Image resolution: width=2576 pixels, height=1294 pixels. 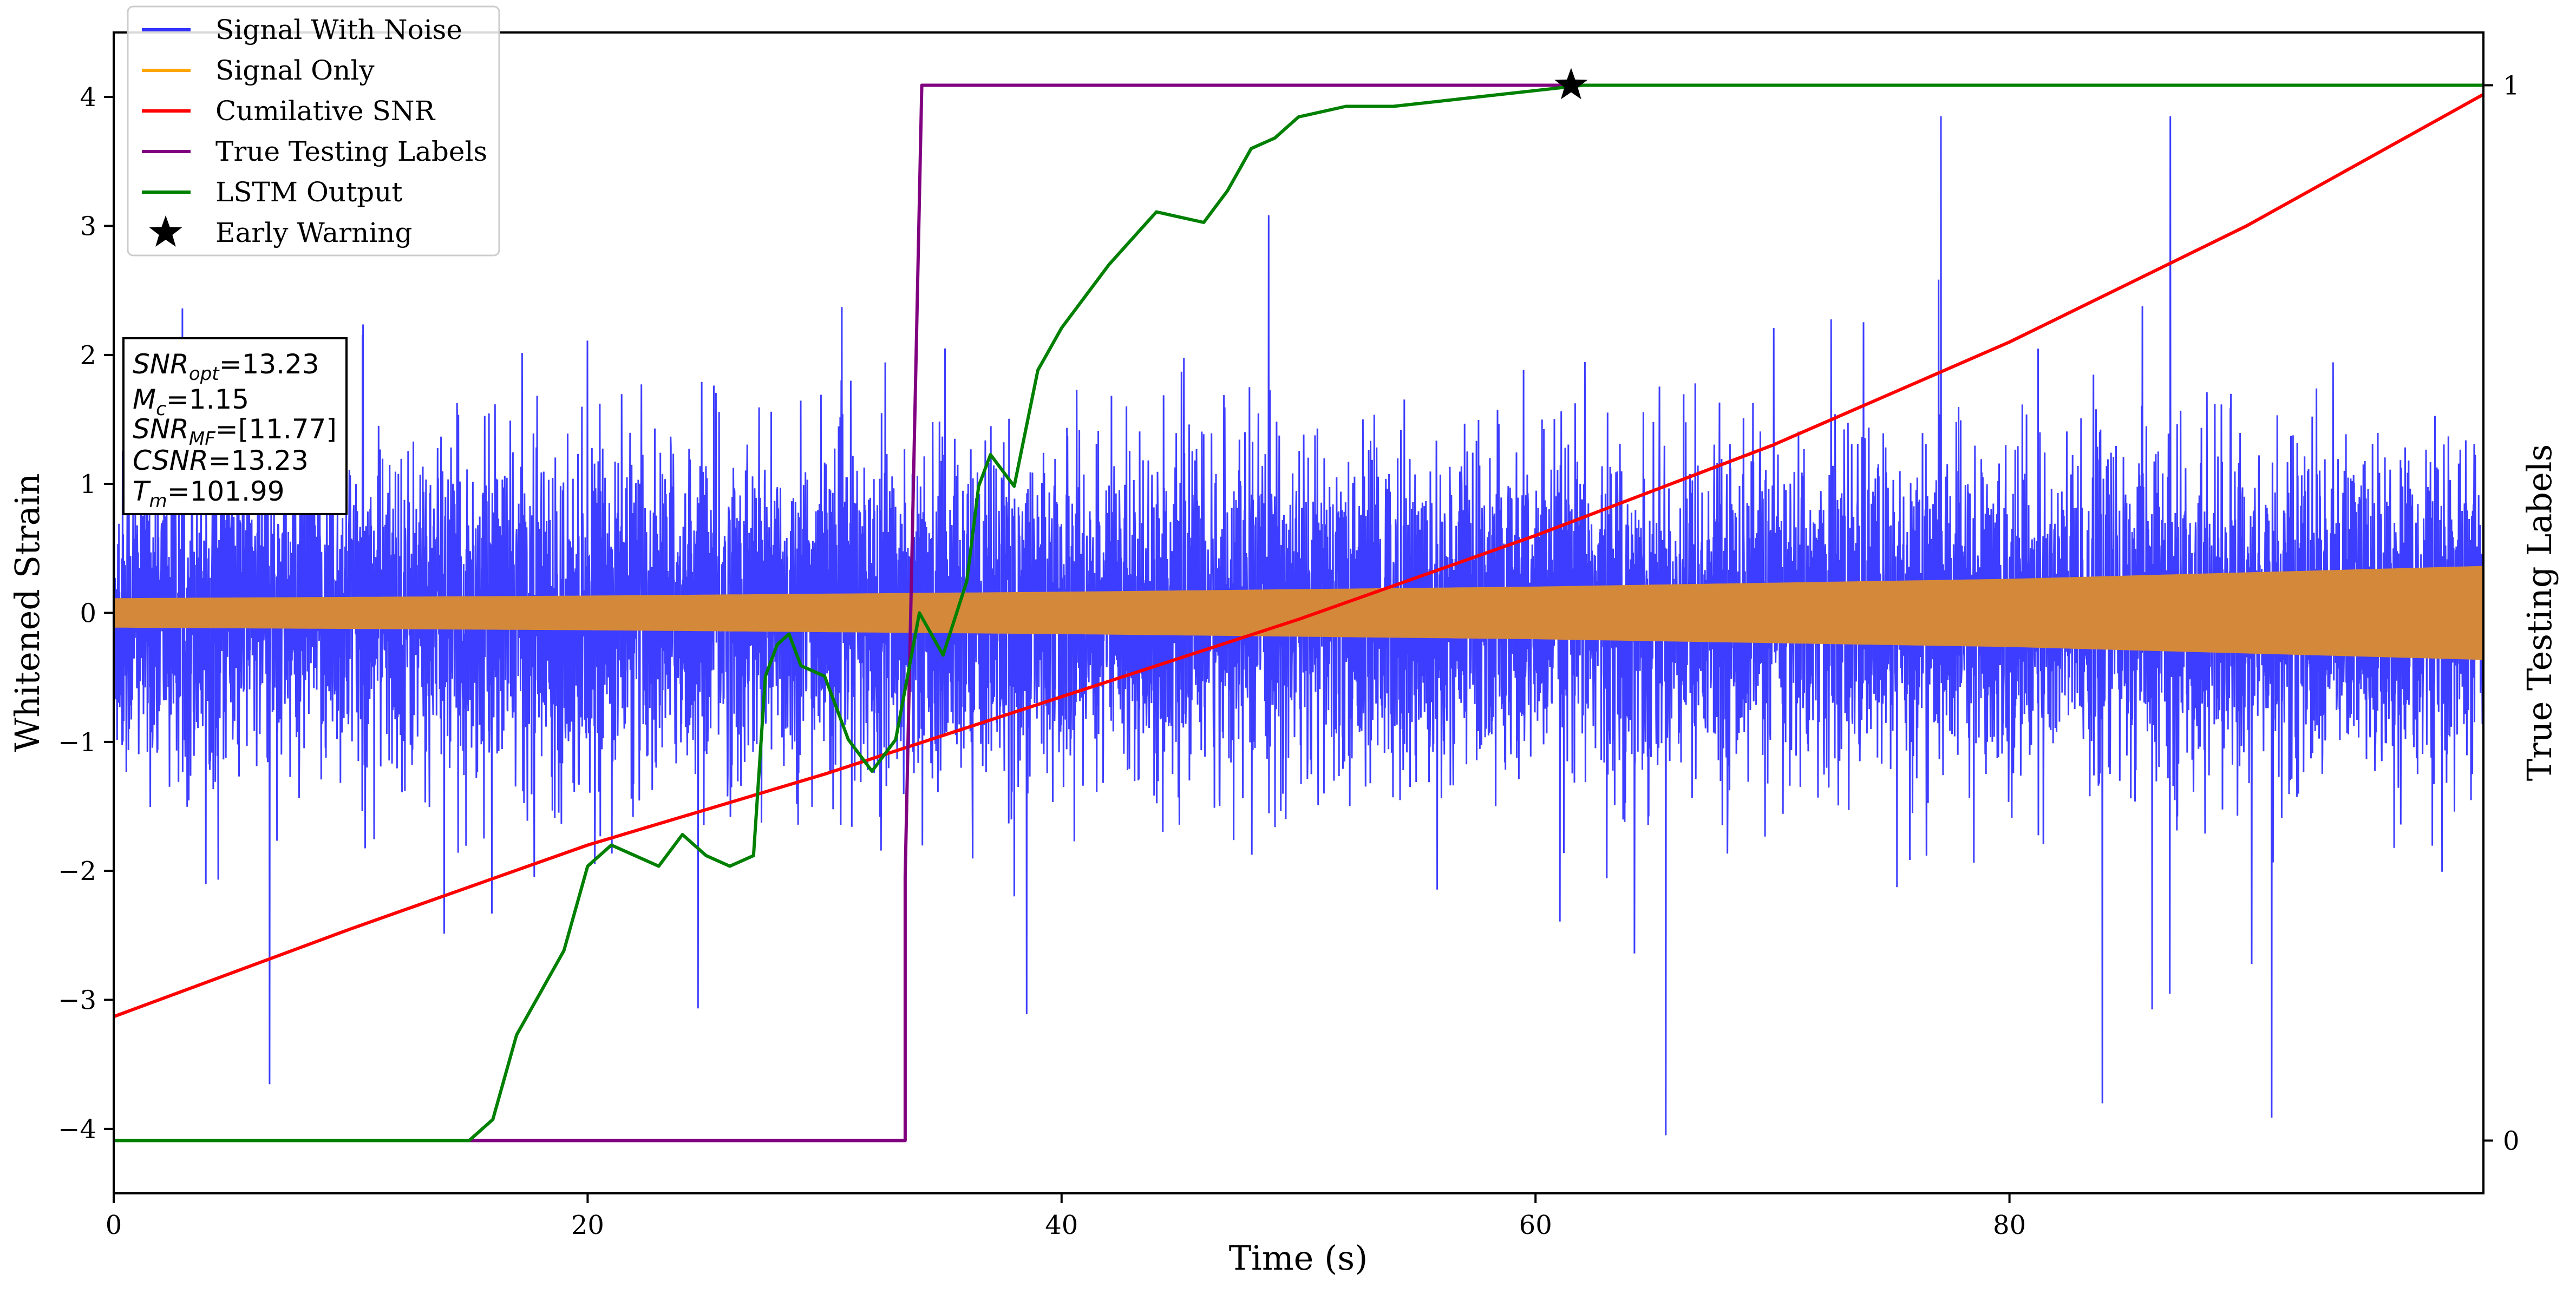 What do you see at coordinates (221, 460) in the screenshot?
I see `param-csnr: CSNR=13.23` at bounding box center [221, 460].